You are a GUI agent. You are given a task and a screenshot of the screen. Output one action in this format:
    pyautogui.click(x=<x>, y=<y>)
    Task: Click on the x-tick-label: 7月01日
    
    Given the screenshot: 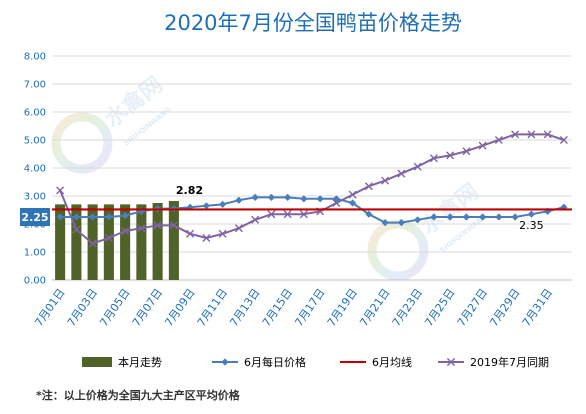 What is the action you would take?
    pyautogui.click(x=49, y=307)
    